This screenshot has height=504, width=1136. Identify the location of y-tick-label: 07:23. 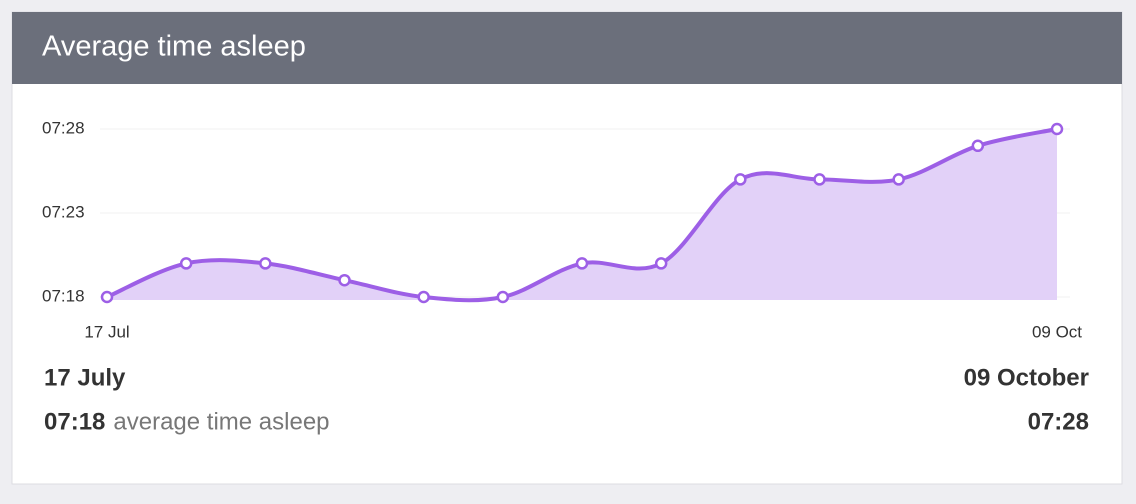
(63, 211).